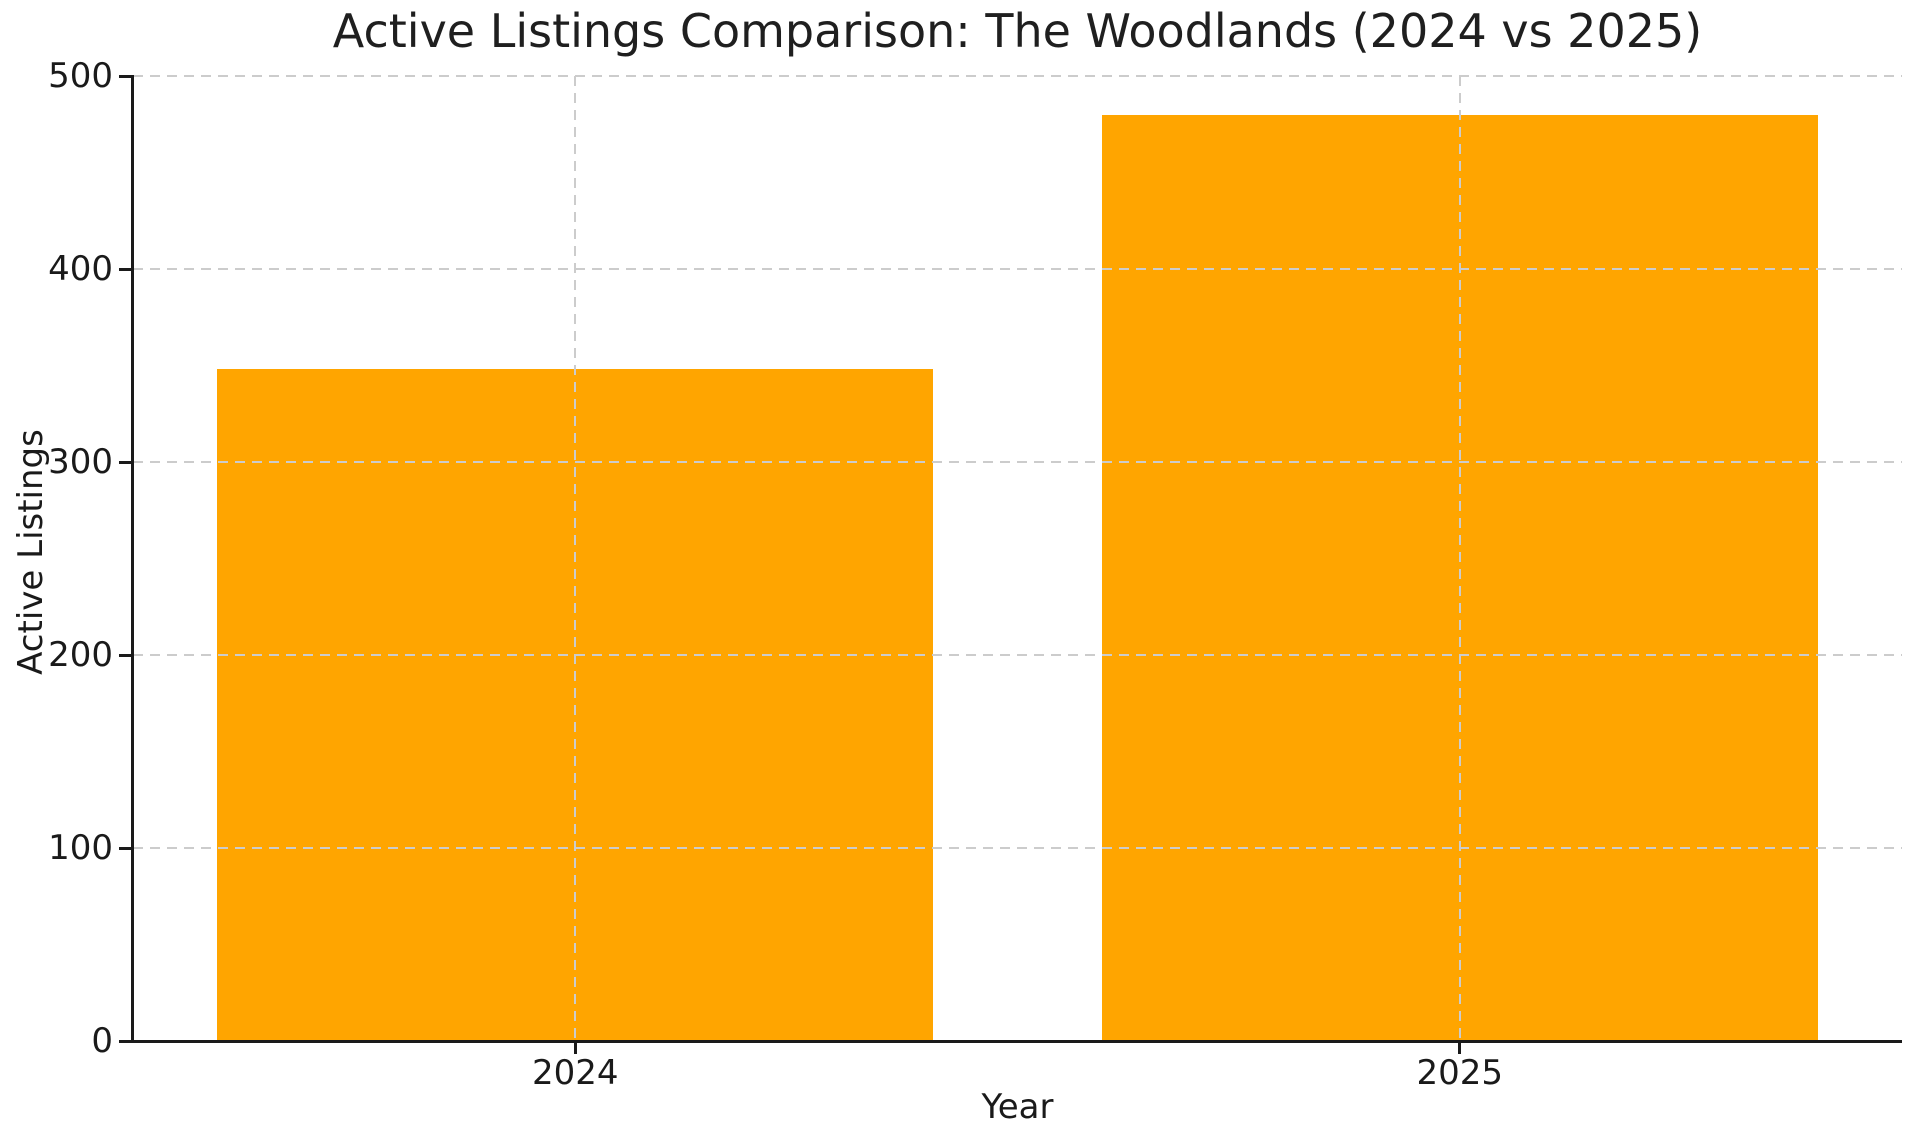 Image resolution: width=1920 pixels, height=1144 pixels. Describe the element at coordinates (1460, 1048) in the screenshot. I see `x-tick-2025` at that location.